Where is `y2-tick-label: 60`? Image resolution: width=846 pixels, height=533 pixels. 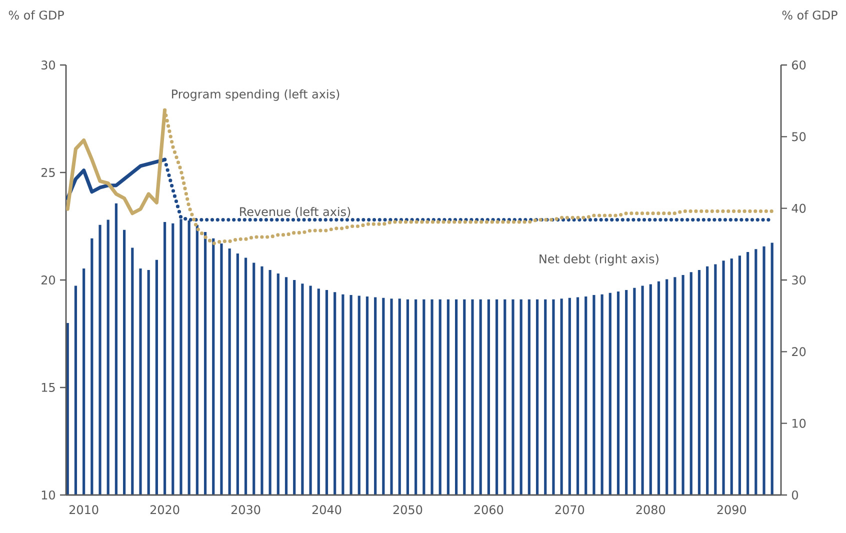
y2-tick-label: 60 is located at coordinates (799, 65).